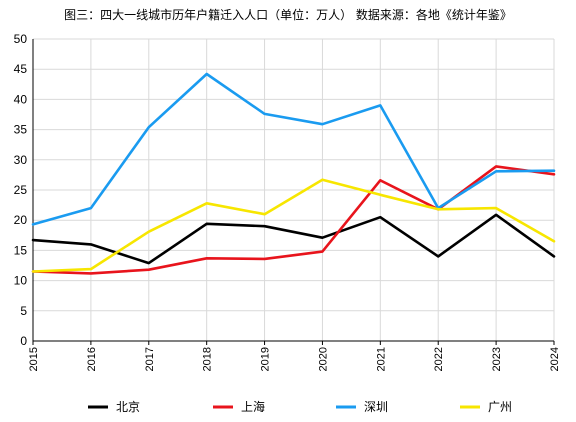 This screenshot has height=422, width=576. Describe the element at coordinates (381, 359) in the screenshot. I see `x-tick-label: 2021` at that location.